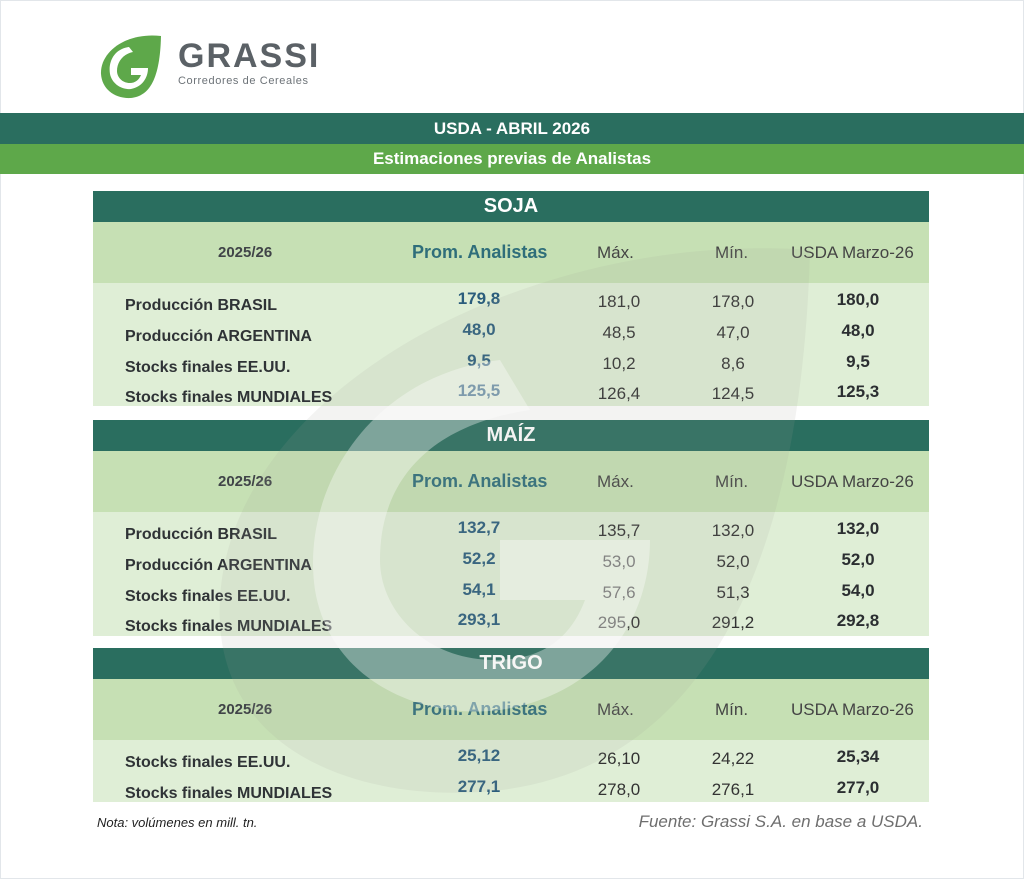 Image resolution: width=1024 pixels, height=879 pixels. What do you see at coordinates (858, 620) in the screenshot?
I see `row-usda: 292,8` at bounding box center [858, 620].